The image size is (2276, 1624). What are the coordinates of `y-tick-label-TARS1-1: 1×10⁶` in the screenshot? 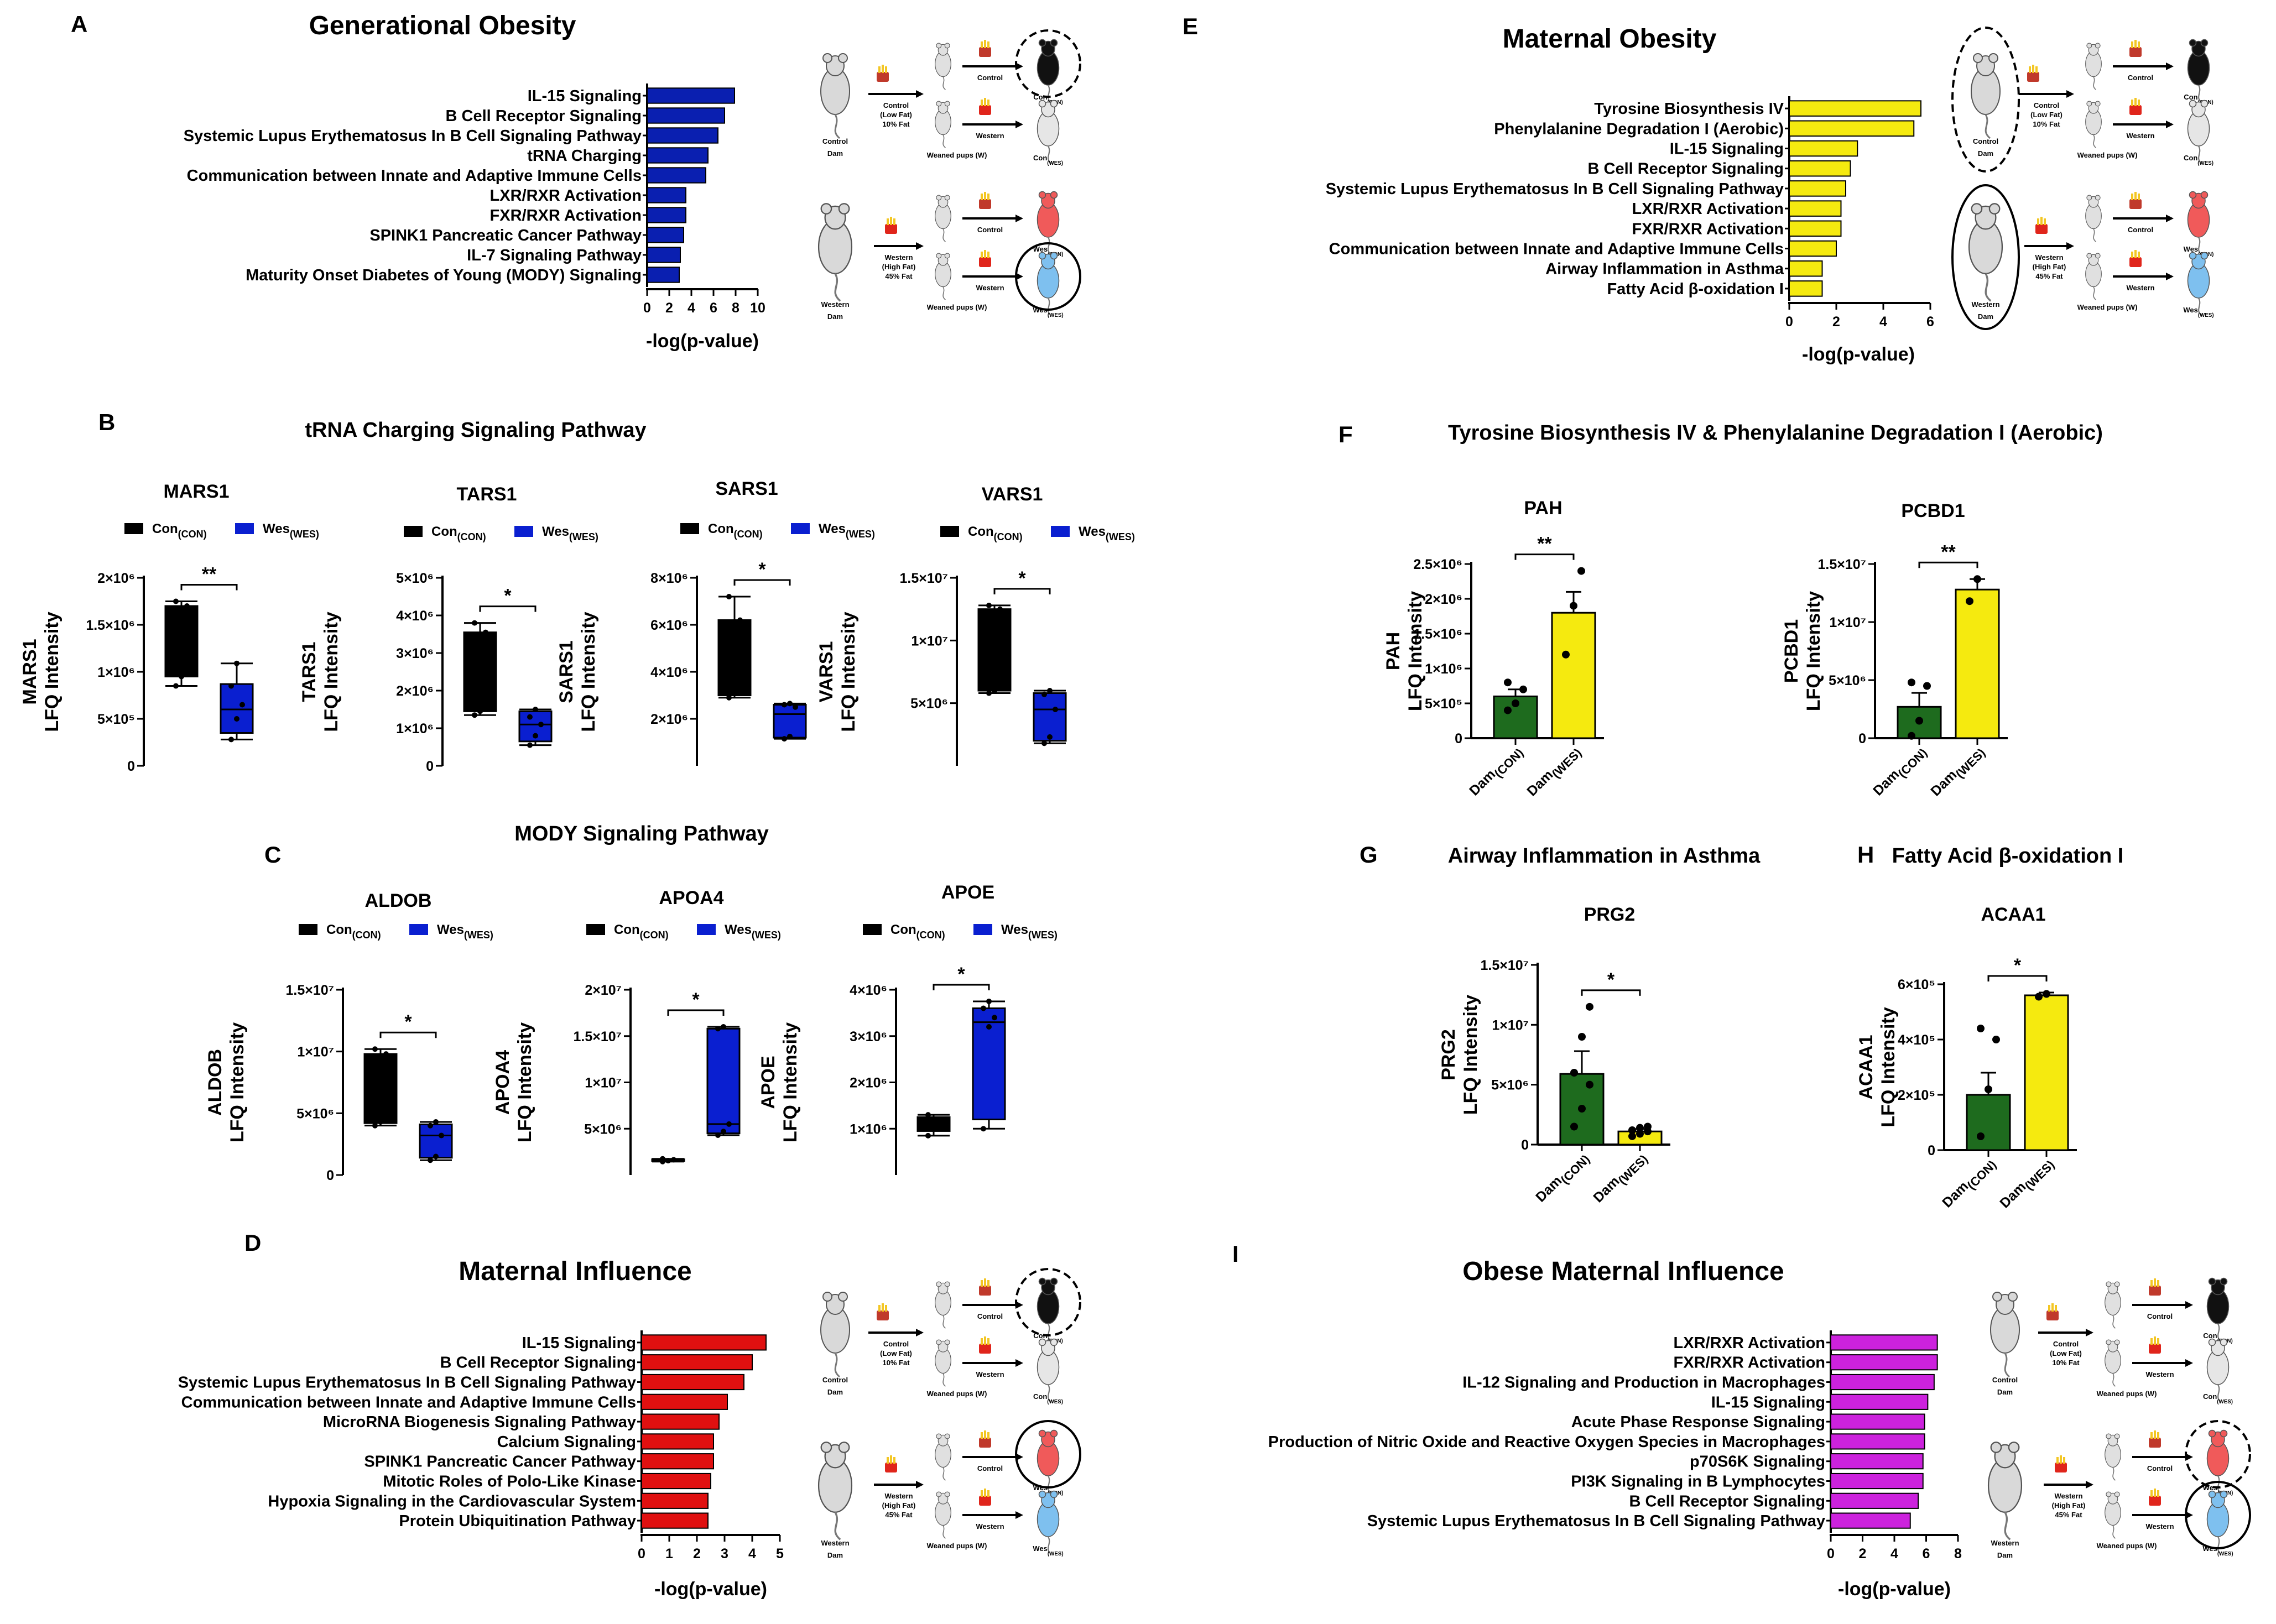 It's located at (415, 729).